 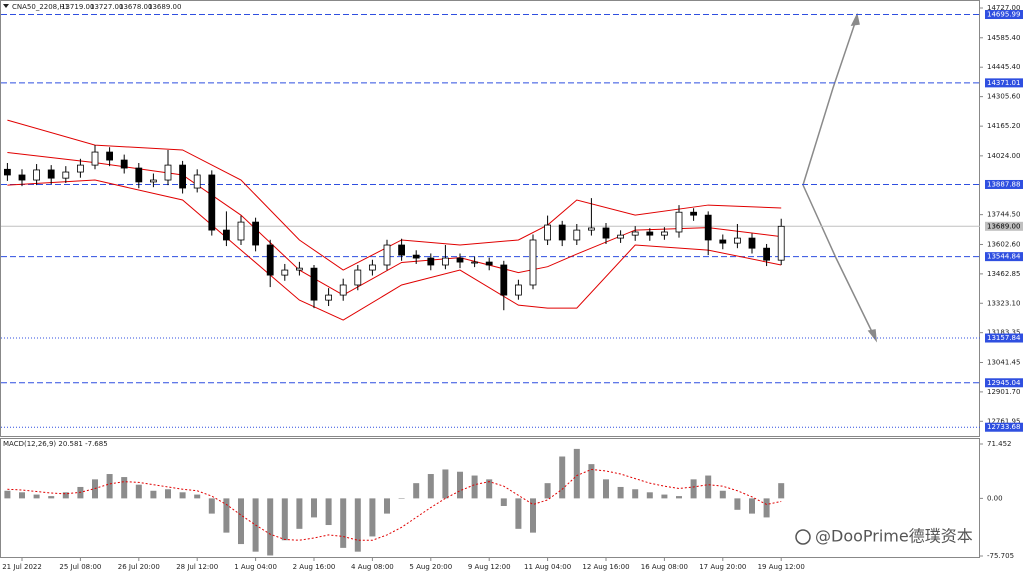 I want to click on x-tick-label: 5 Aug 20:00, so click(x=430, y=567).